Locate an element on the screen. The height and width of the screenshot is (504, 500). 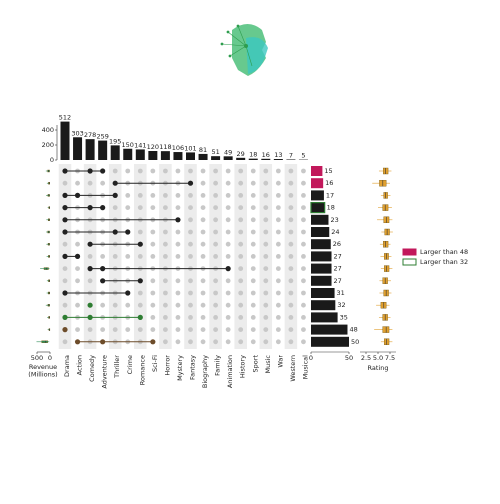
set-size-label: 141 is located at coordinates (140, 145).